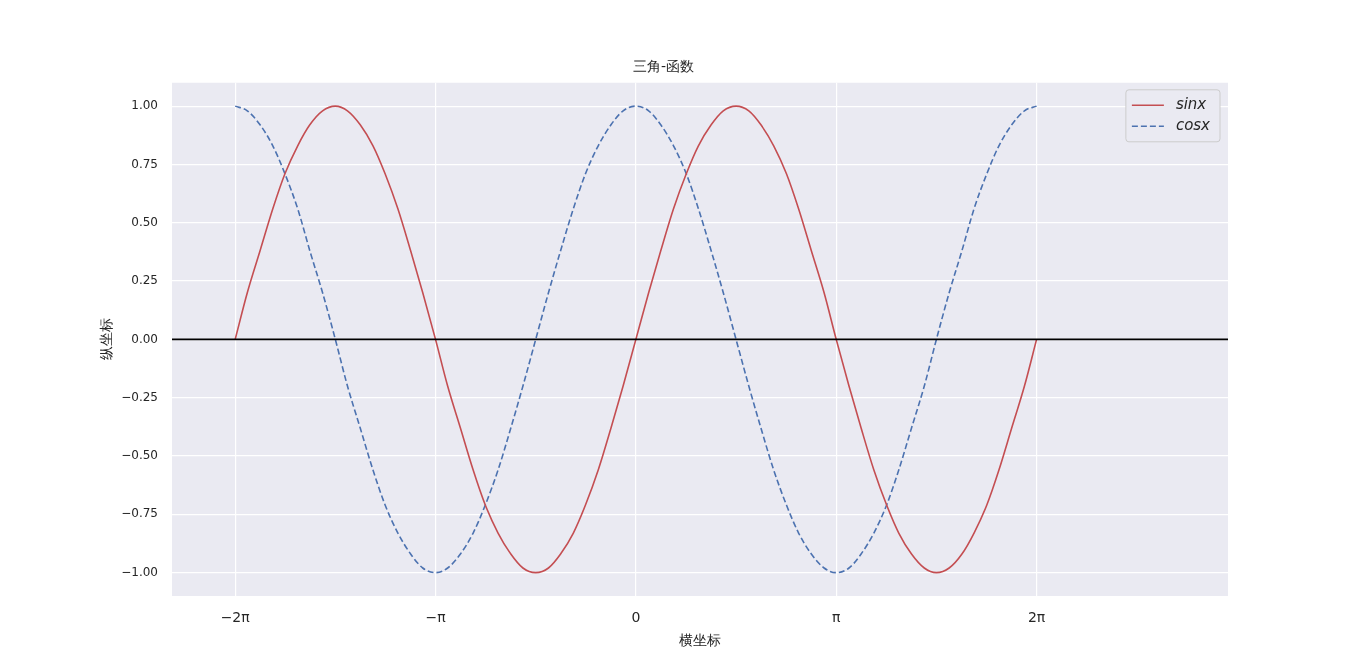  Describe the element at coordinates (144, 163) in the screenshot. I see `y-tick-label: 0.75` at that location.